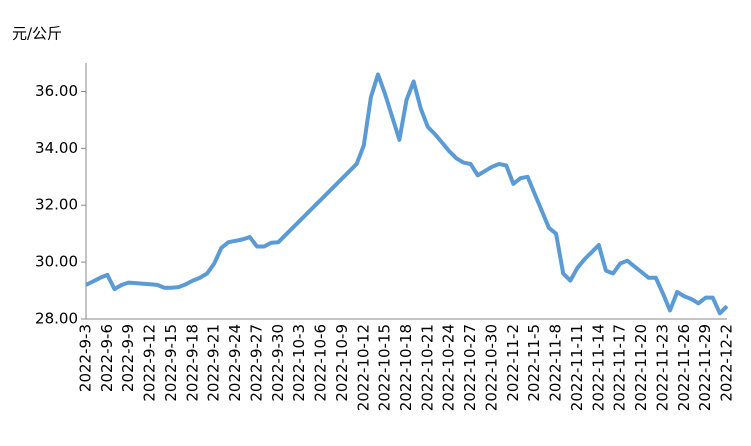 The width and height of the screenshot is (751, 446). What do you see at coordinates (256, 363) in the screenshot?
I see `x-tick-label: 2022-9-27` at bounding box center [256, 363].